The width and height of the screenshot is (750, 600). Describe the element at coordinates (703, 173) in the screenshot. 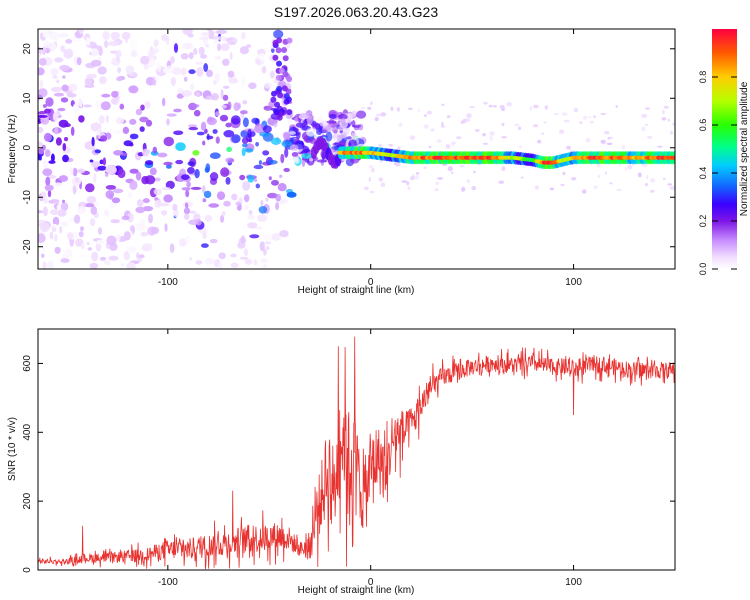

I see `colorbar-tick-label: 0.4` at that location.